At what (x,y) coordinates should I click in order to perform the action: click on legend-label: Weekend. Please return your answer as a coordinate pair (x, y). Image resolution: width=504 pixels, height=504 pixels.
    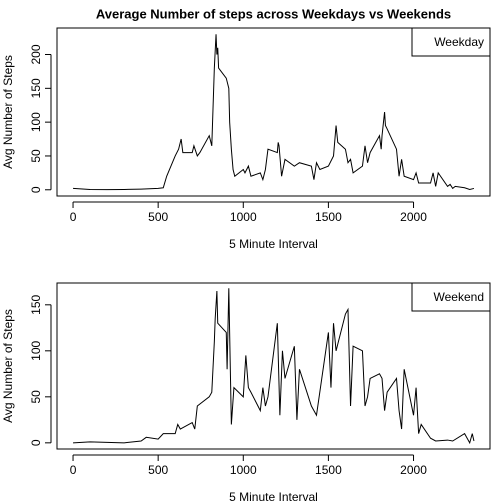
    Looking at the image, I should click on (459, 297).